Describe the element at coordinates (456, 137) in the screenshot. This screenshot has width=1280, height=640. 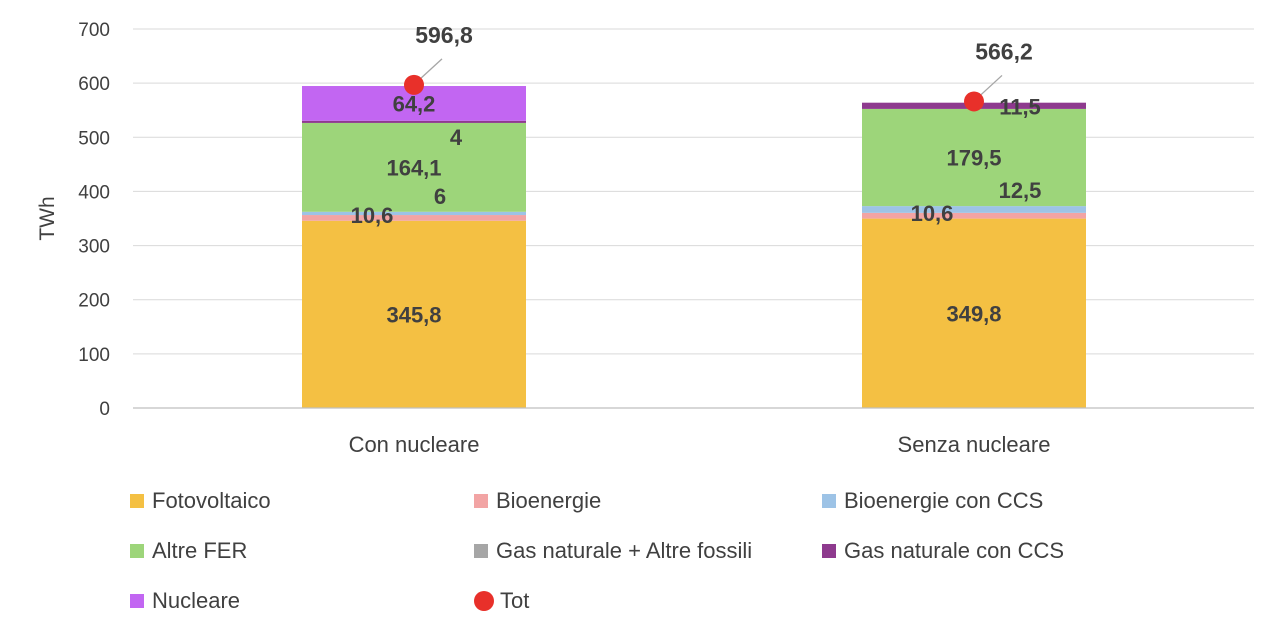
I see `data-label: 4` at that location.